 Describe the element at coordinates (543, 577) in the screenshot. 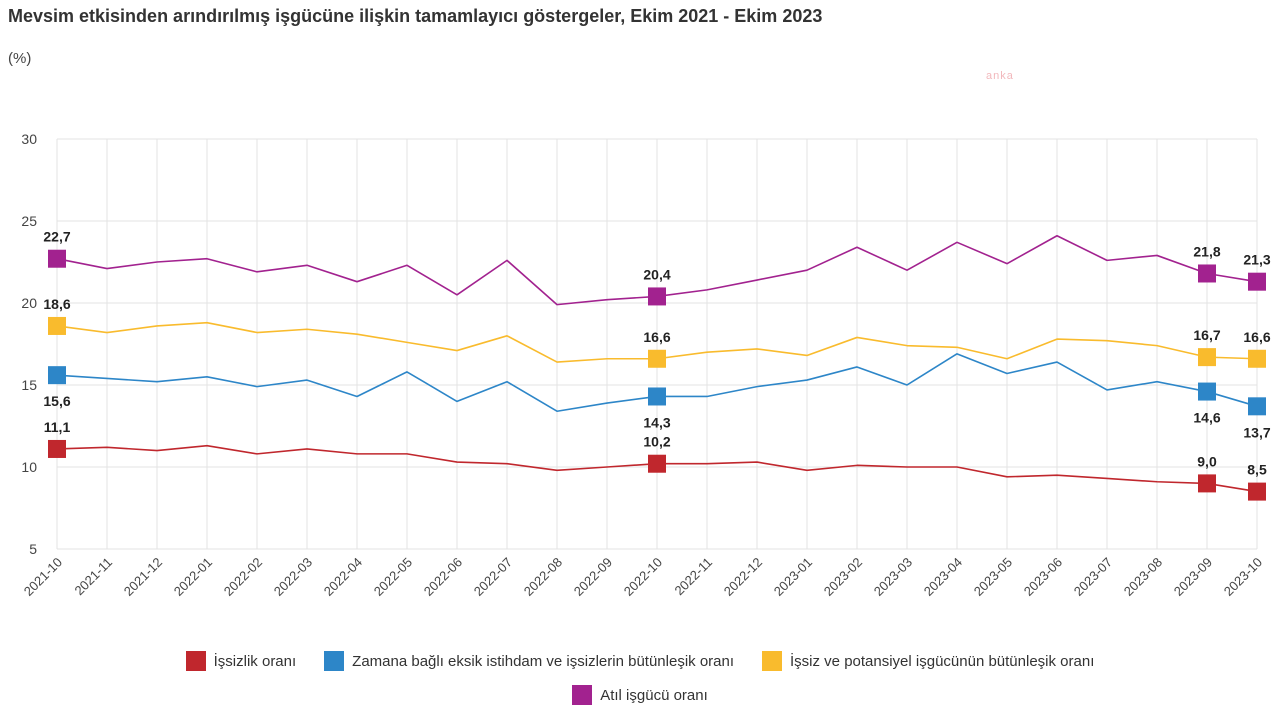

I see `x-tick-label: 2022-08` at that location.